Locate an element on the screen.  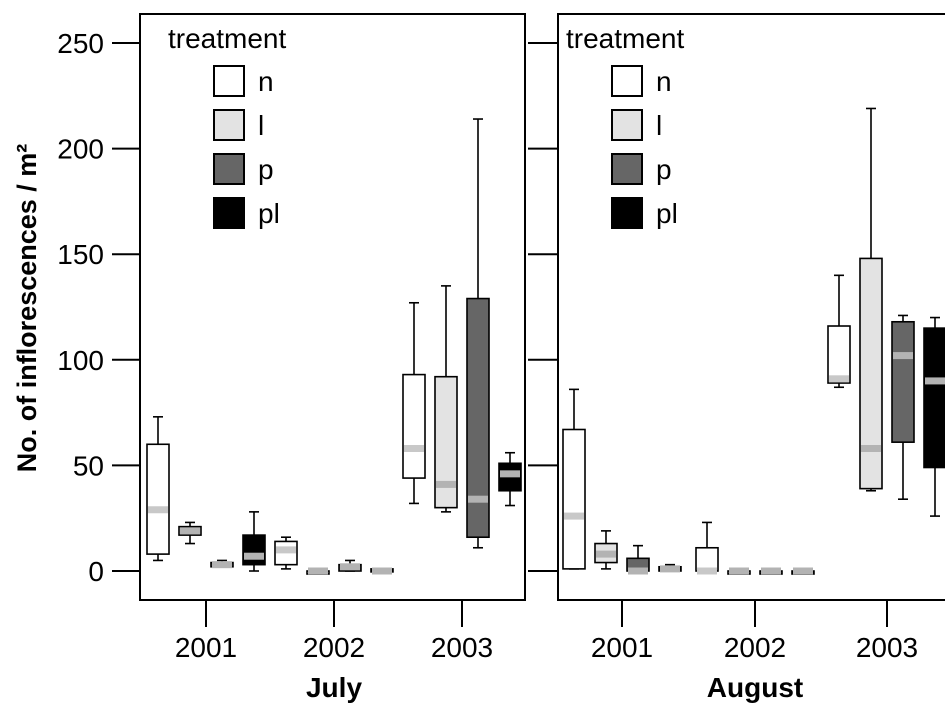
y-tick-label: 50 is located at coordinates (88, 465).